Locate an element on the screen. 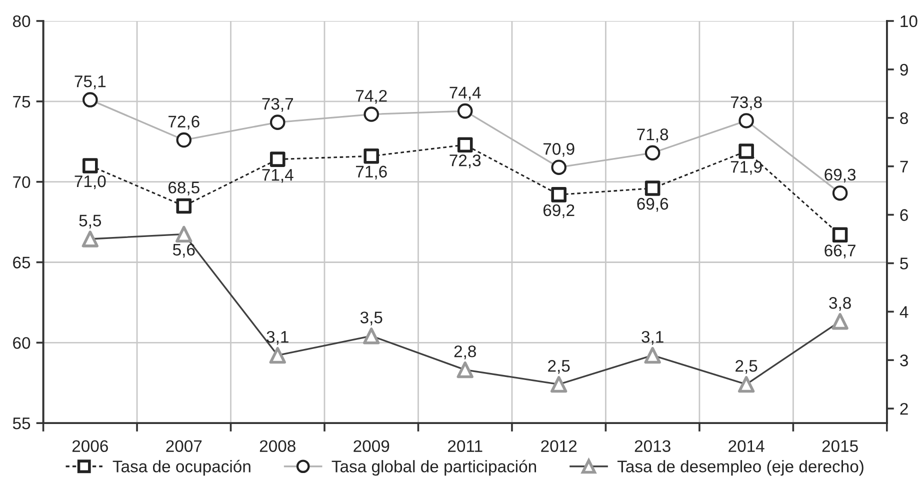 Image resolution: width=921 pixels, height=488 pixels. y-tick-label: 80 is located at coordinates (21, 21).